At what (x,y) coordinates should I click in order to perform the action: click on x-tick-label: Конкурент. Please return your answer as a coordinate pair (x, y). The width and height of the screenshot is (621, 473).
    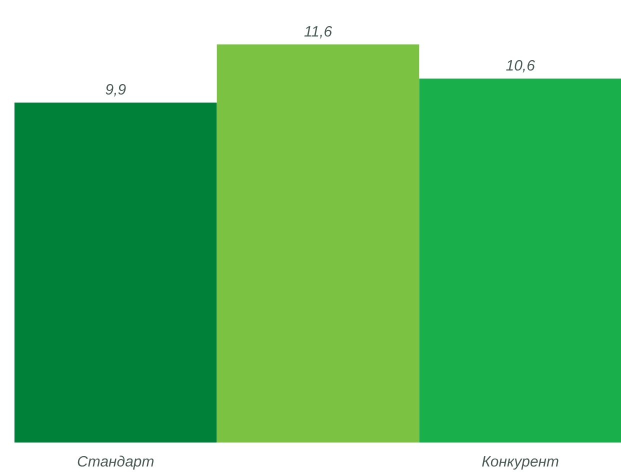
    Looking at the image, I should click on (521, 462).